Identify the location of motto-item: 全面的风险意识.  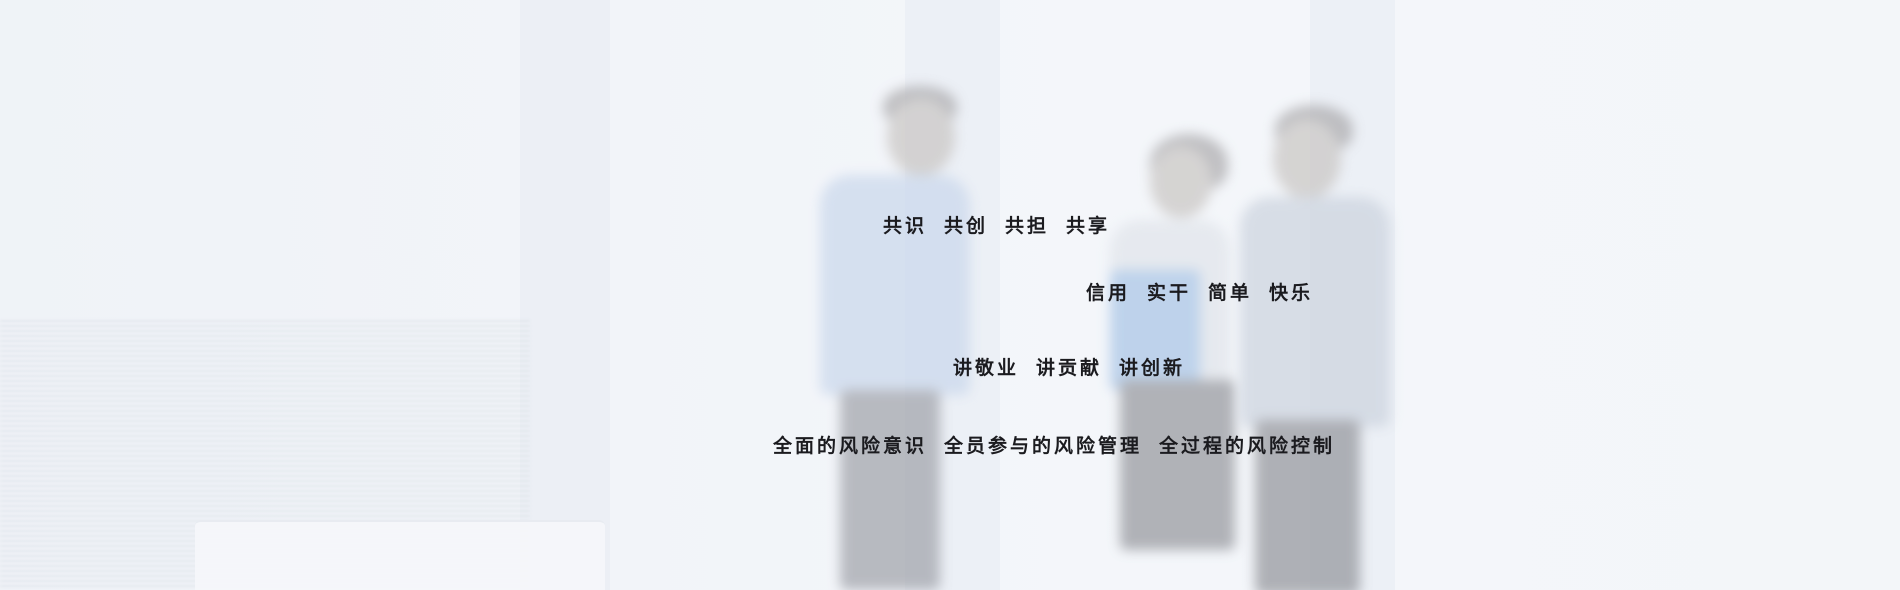
(850, 446).